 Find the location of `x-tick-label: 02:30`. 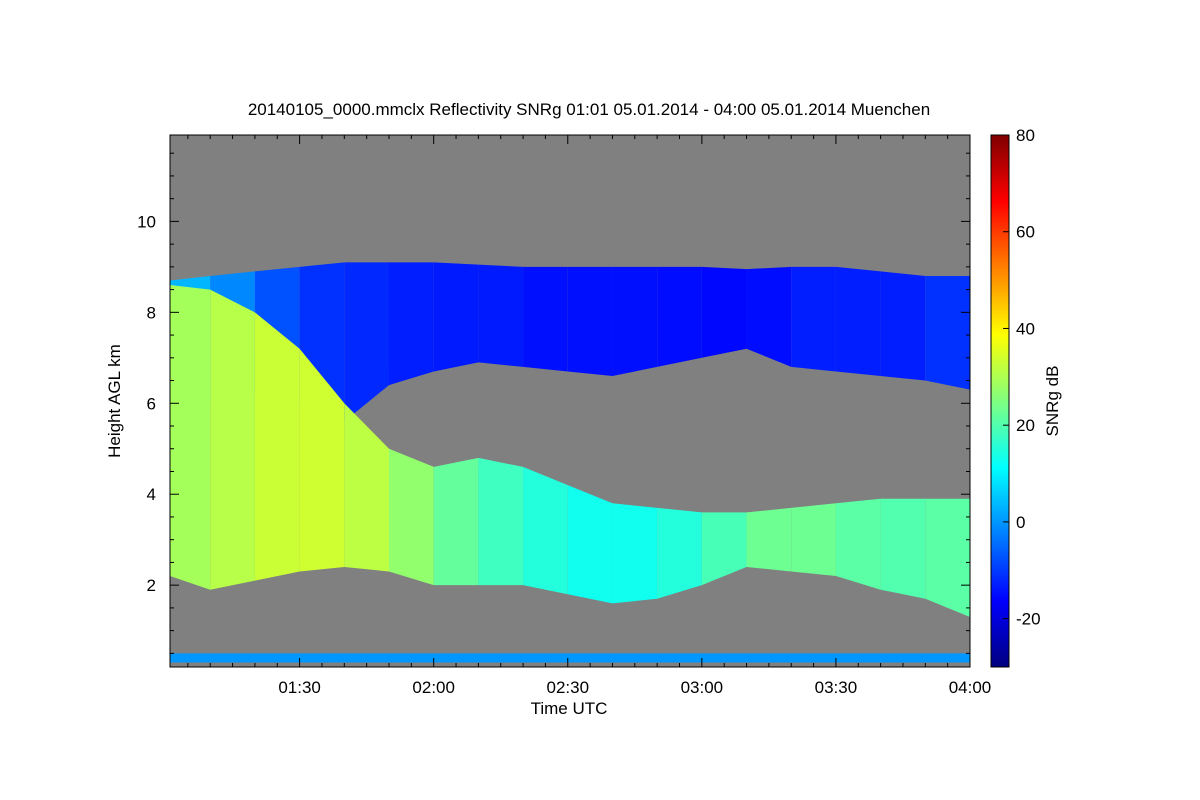

x-tick-label: 02:30 is located at coordinates (567, 687).